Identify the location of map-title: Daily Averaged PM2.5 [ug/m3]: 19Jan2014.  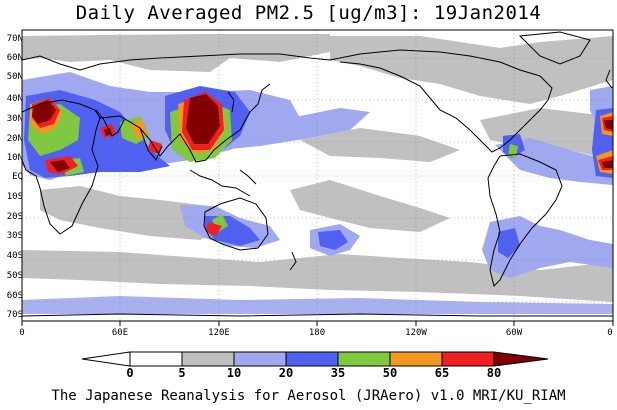
(308, 13).